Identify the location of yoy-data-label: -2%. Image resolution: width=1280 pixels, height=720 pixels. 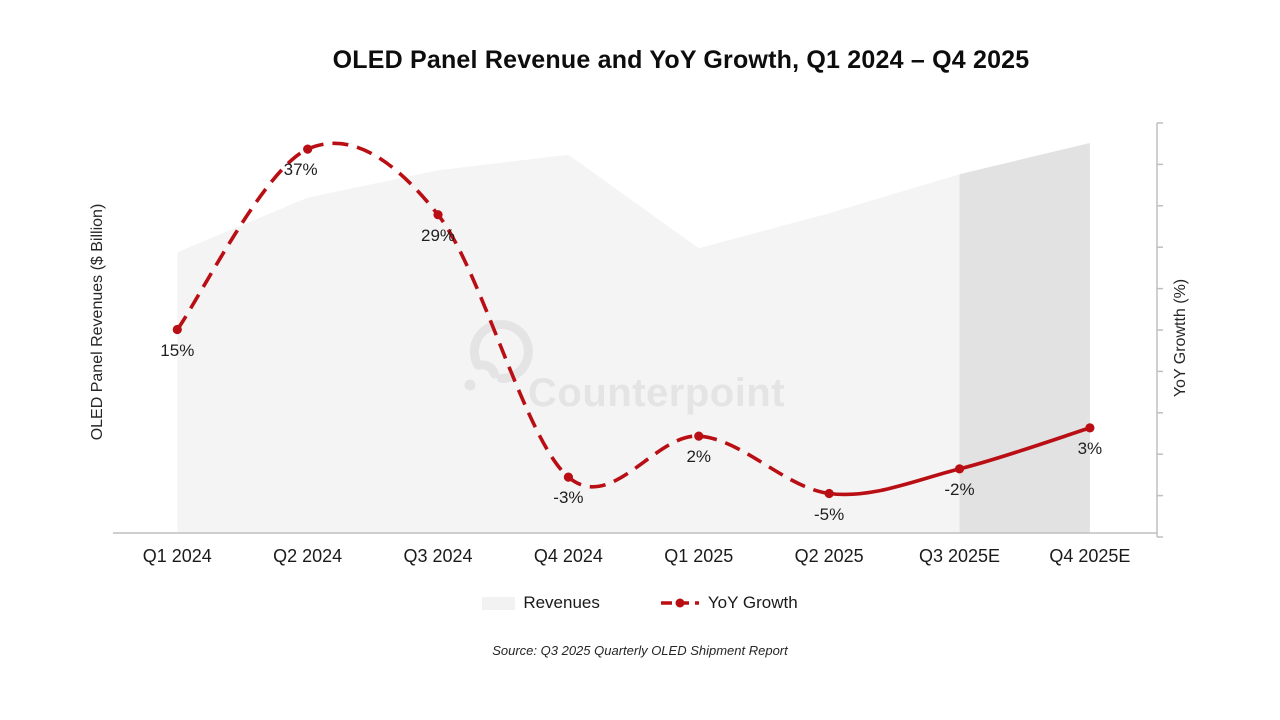
(959, 489).